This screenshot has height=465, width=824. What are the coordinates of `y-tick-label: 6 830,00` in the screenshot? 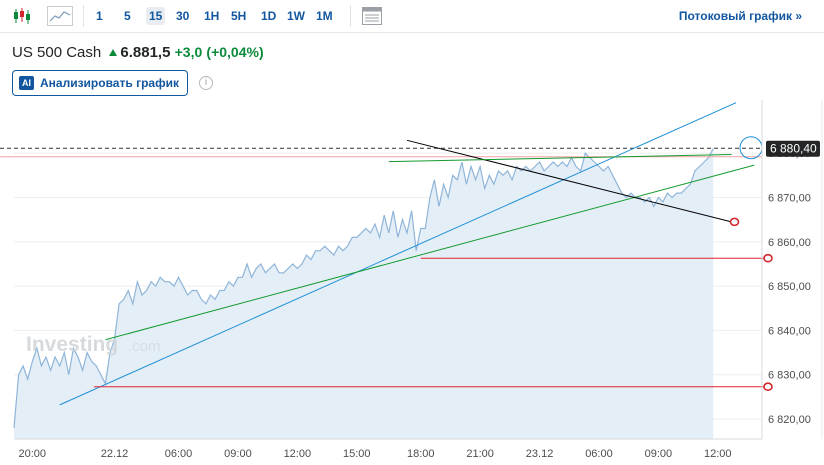 It's located at (789, 376).